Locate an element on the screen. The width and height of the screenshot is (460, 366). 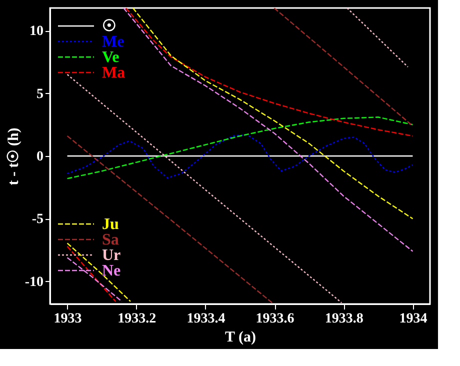
x-tick-label: 1934 is located at coordinates (413, 319).